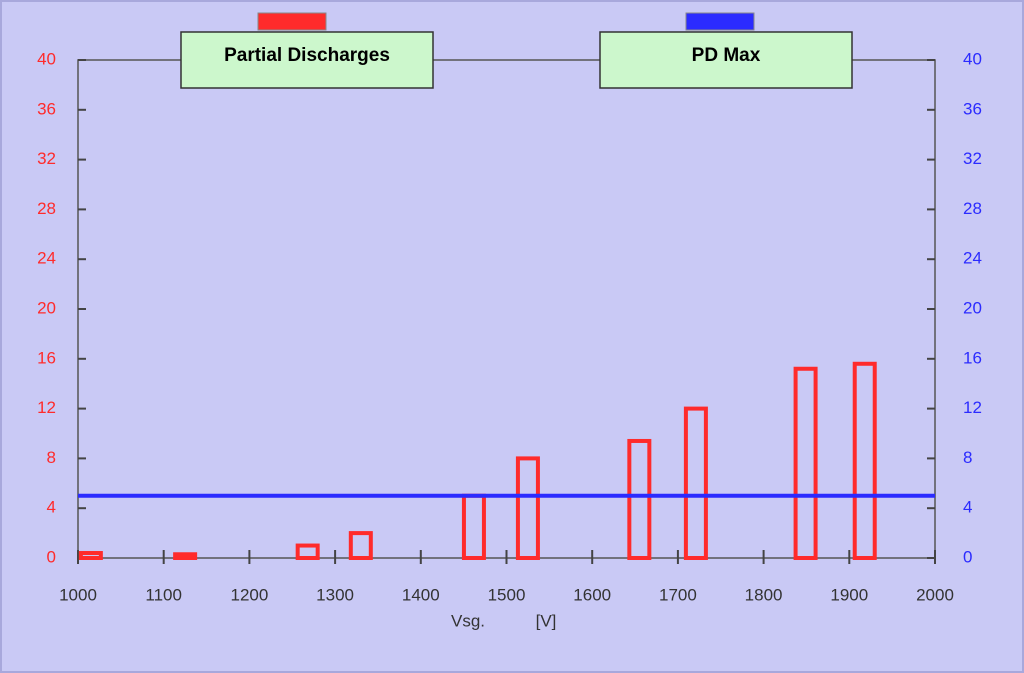 Image resolution: width=1024 pixels, height=673 pixels. Describe the element at coordinates (972, 158) in the screenshot. I see `y2-tick-label: 32` at that location.